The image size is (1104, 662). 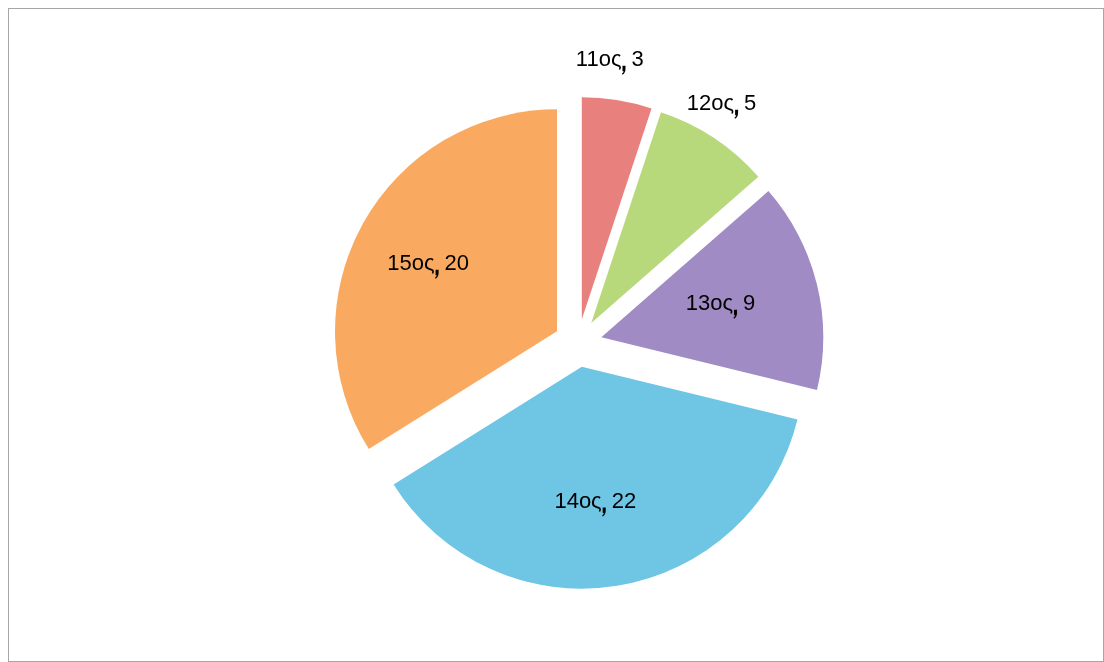 I want to click on data-label: 5, so click(x=750, y=103).